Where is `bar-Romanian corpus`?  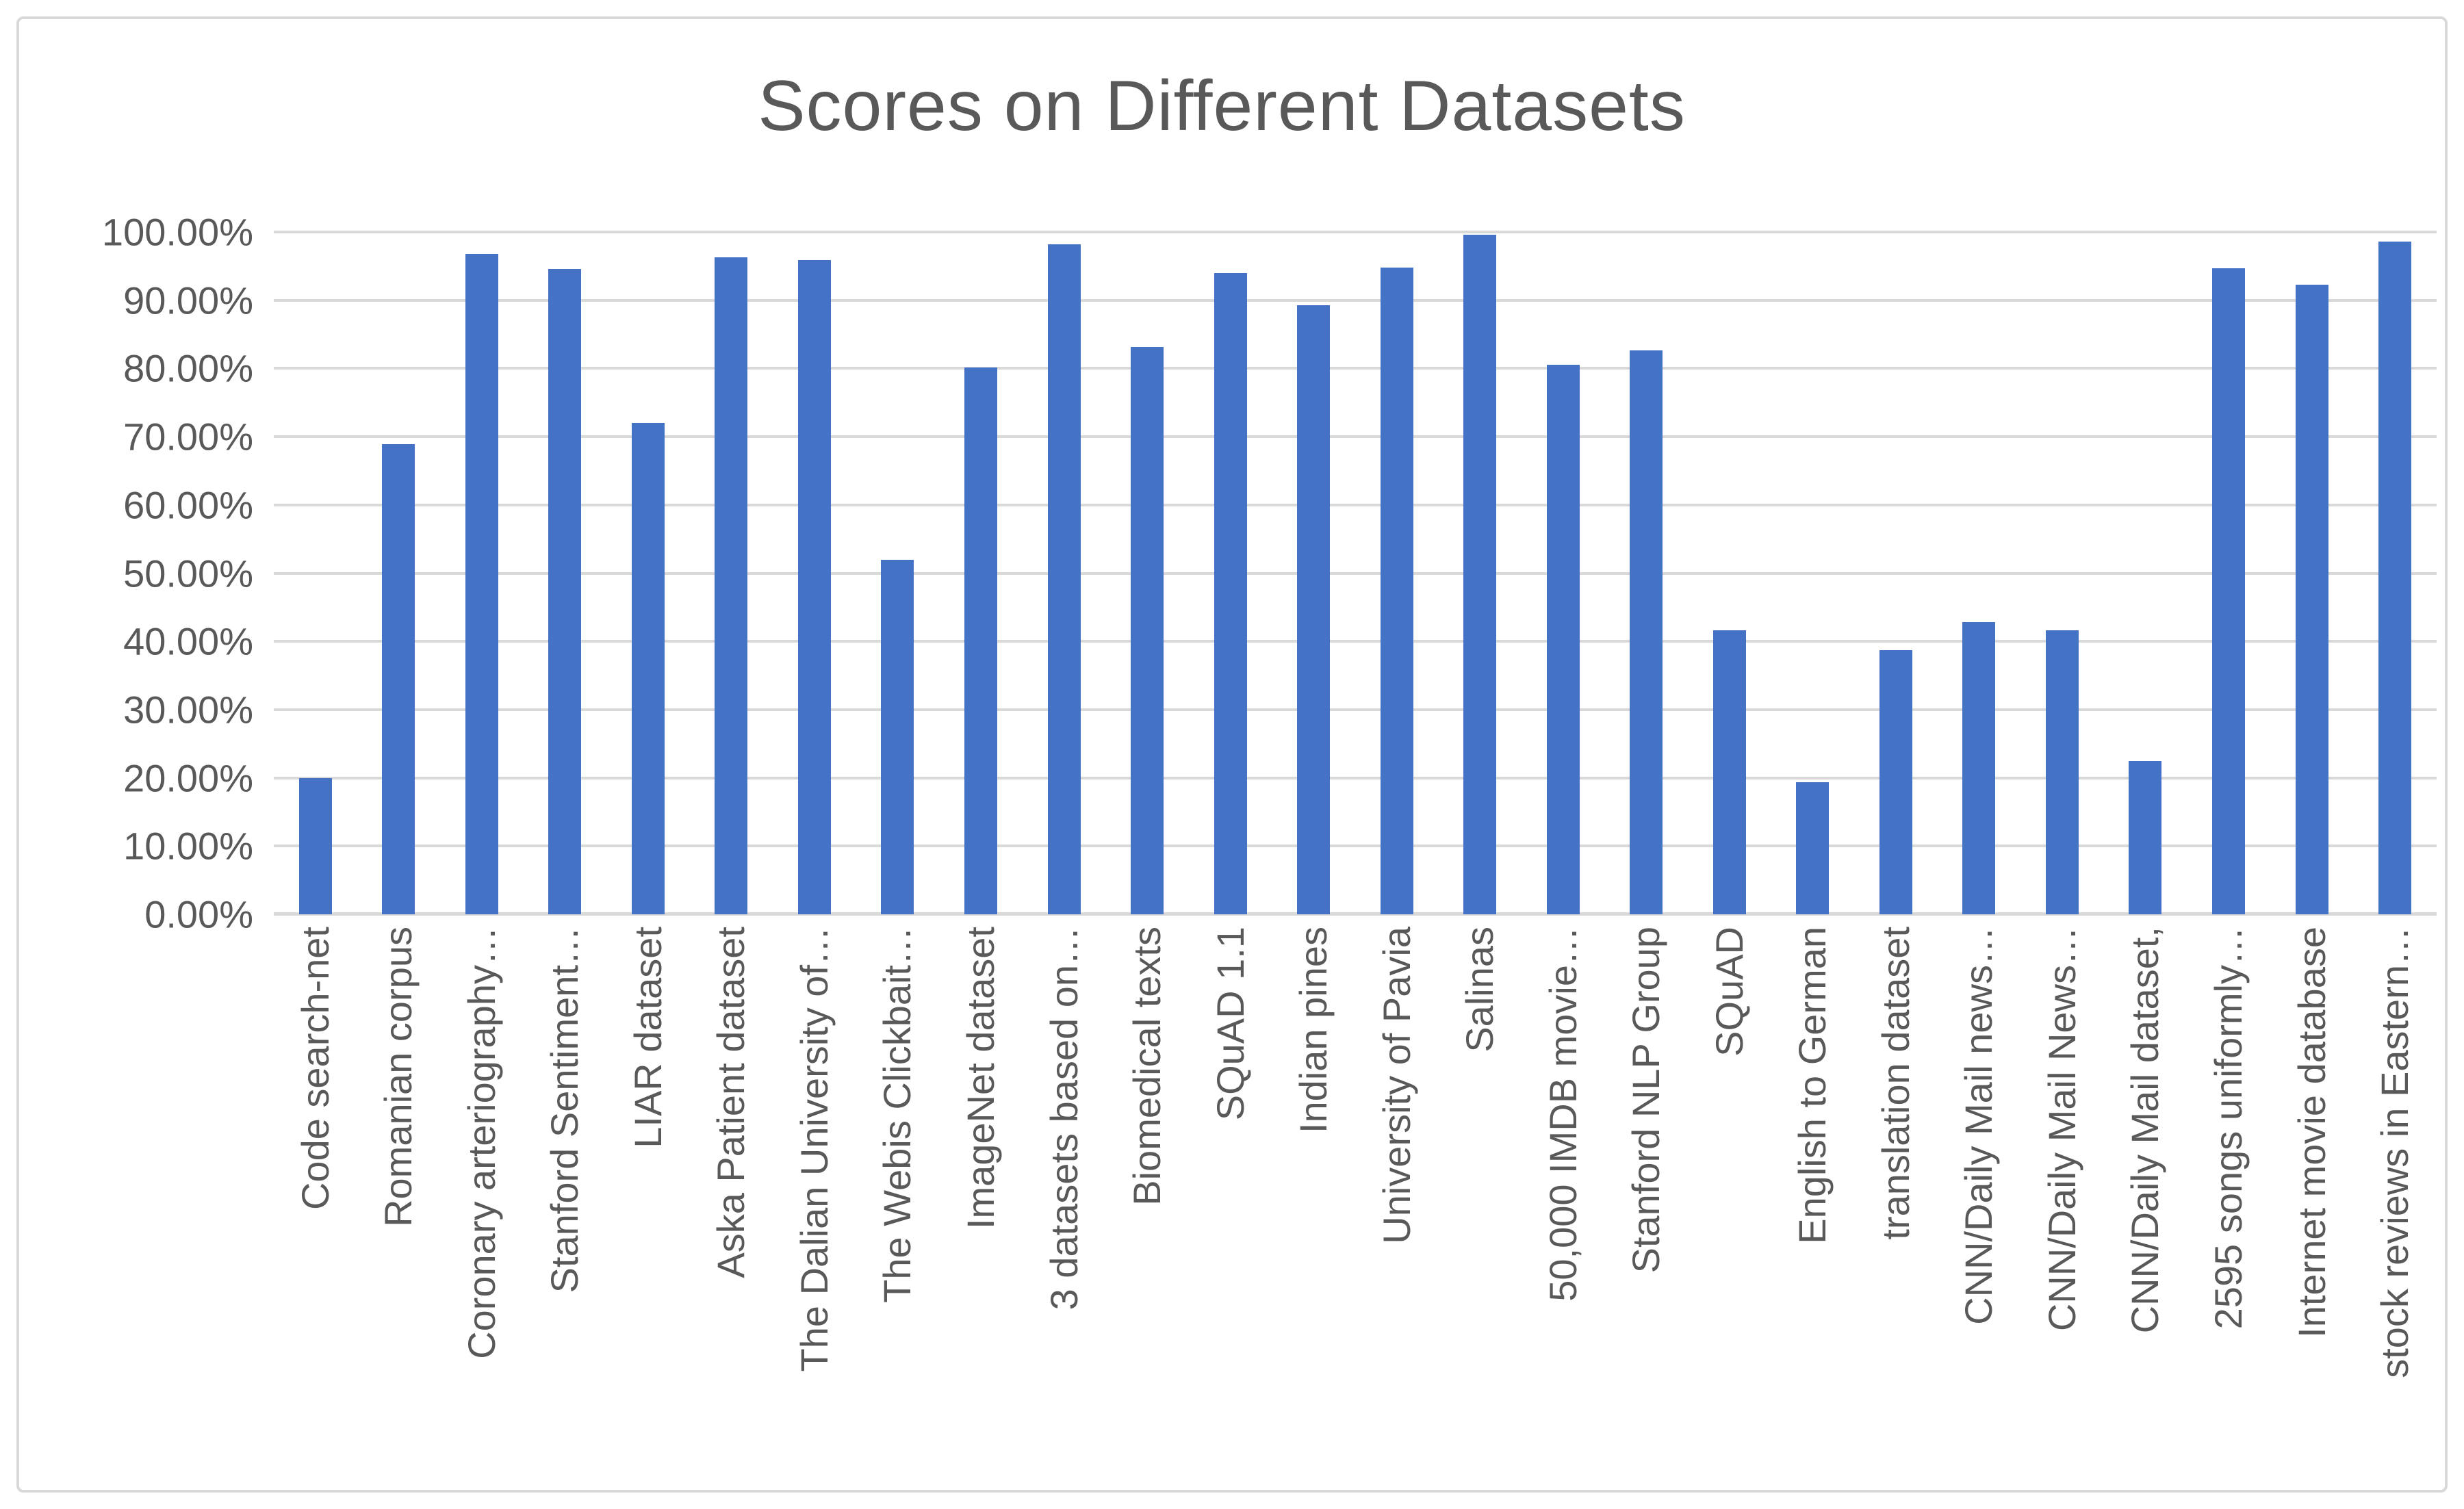 bar-Romanian corpus is located at coordinates (399, 679).